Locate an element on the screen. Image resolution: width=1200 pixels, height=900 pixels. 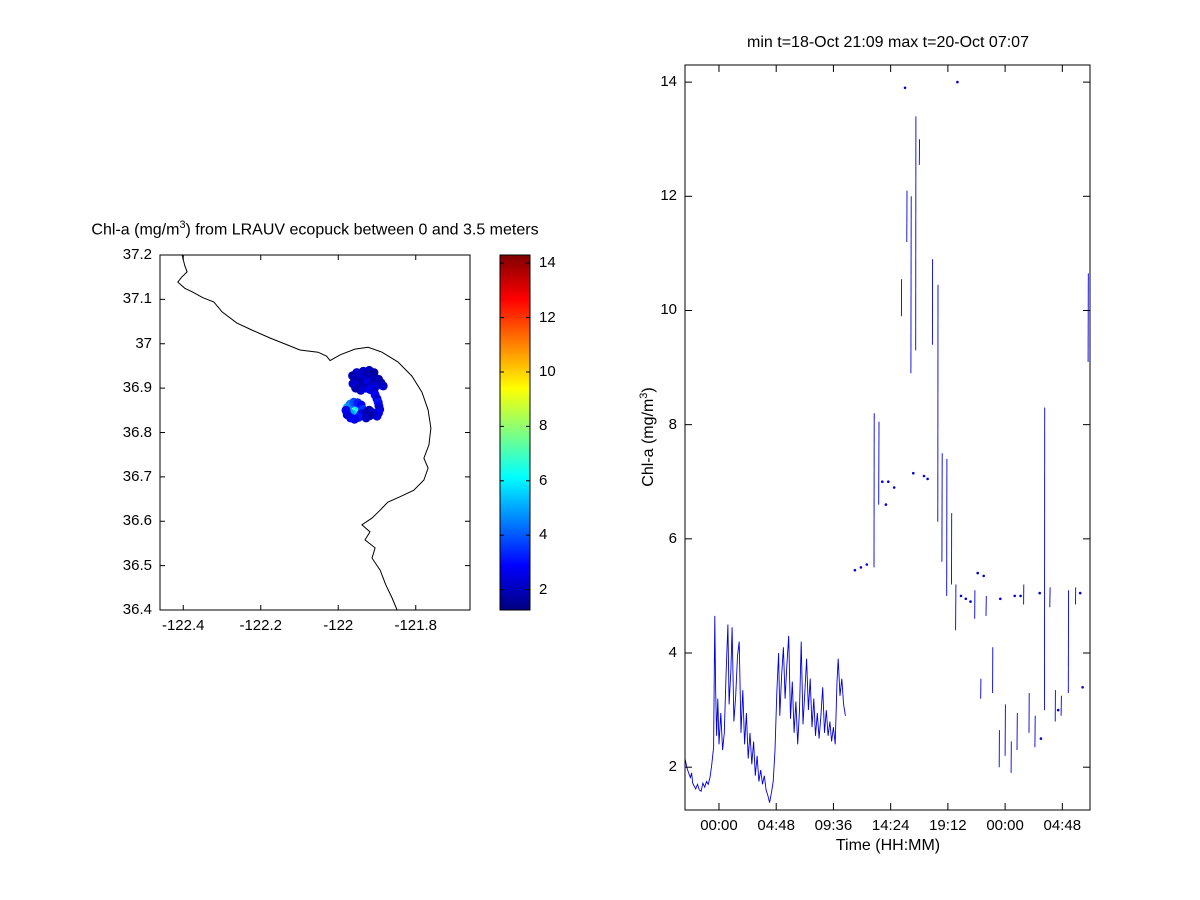
colorbar-gradient is located at coordinates (515, 432).